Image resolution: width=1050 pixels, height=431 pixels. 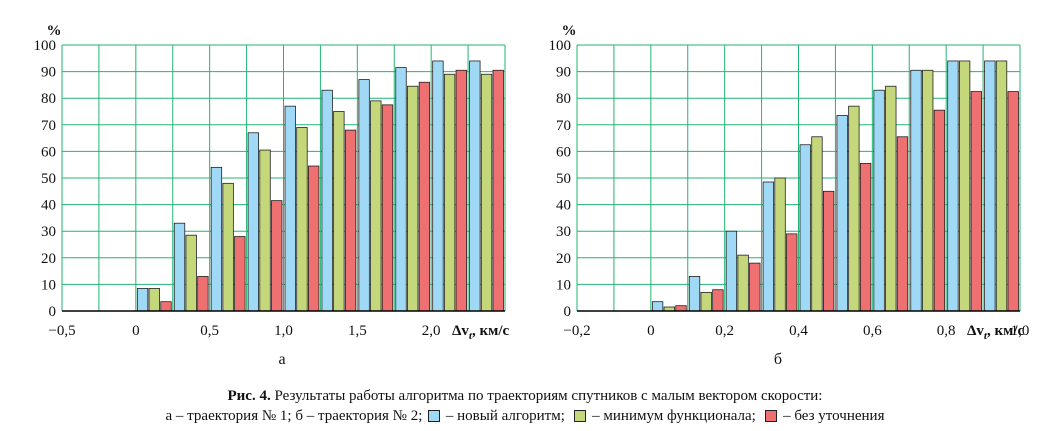 I want to click on y-tick-label-b: 10, so click(x=563, y=285).